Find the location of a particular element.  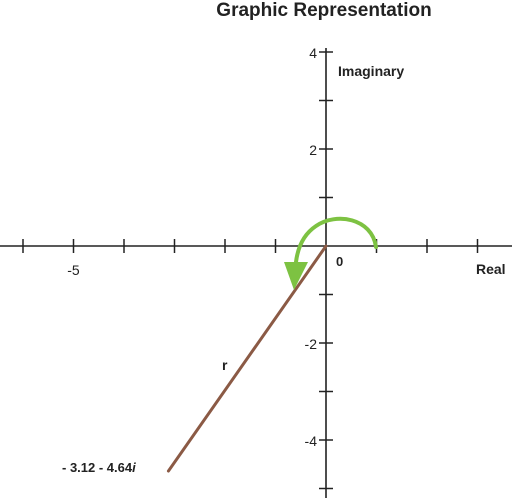

point-label: - 3.12 - 4.64i is located at coordinates (99, 467).